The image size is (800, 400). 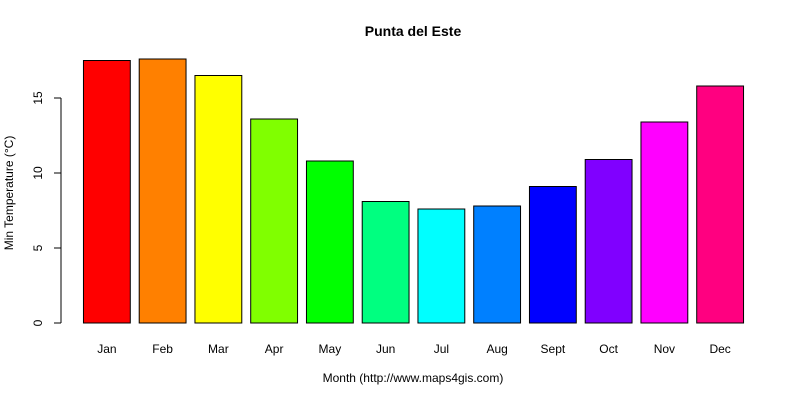 I want to click on x-tick-label-mar: Mar, so click(x=218, y=349).